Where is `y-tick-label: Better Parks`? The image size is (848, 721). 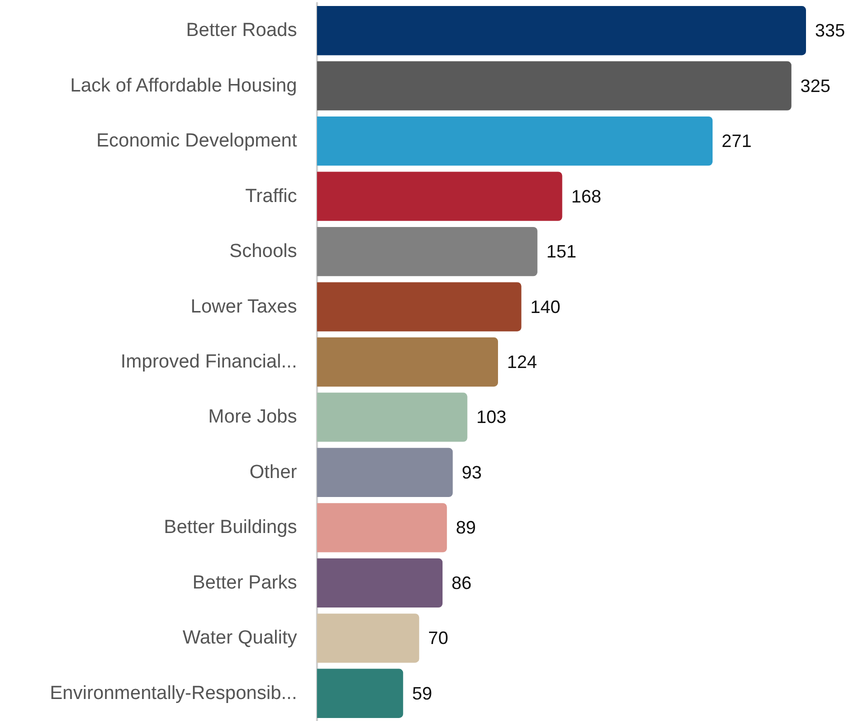 y-tick-label: Better Parks is located at coordinates (244, 583).